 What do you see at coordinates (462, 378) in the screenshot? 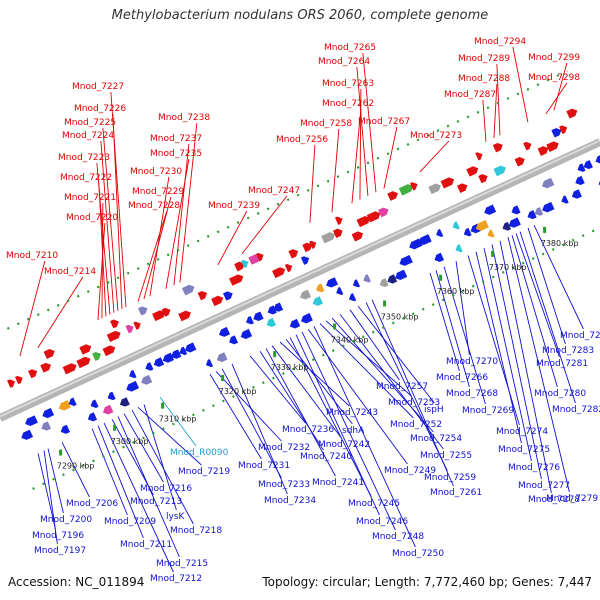
I see `reverse-gene-label: Mnod_7266` at bounding box center [462, 378].